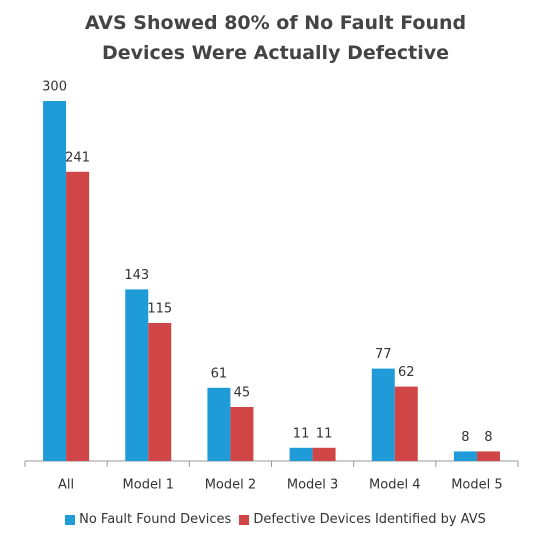 This screenshot has width=551, height=549. I want to click on x-tick-label: All, so click(66, 485).